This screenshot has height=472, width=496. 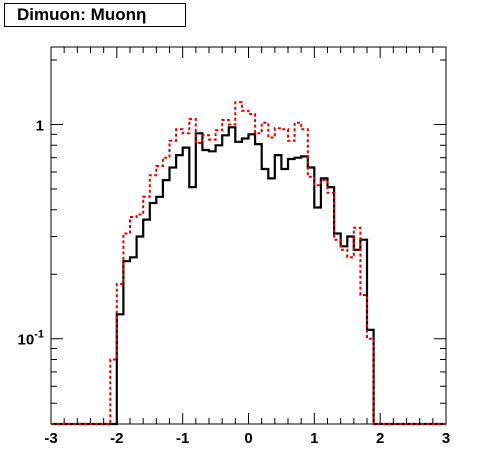 I want to click on x-tick-label: -2, so click(x=116, y=438).